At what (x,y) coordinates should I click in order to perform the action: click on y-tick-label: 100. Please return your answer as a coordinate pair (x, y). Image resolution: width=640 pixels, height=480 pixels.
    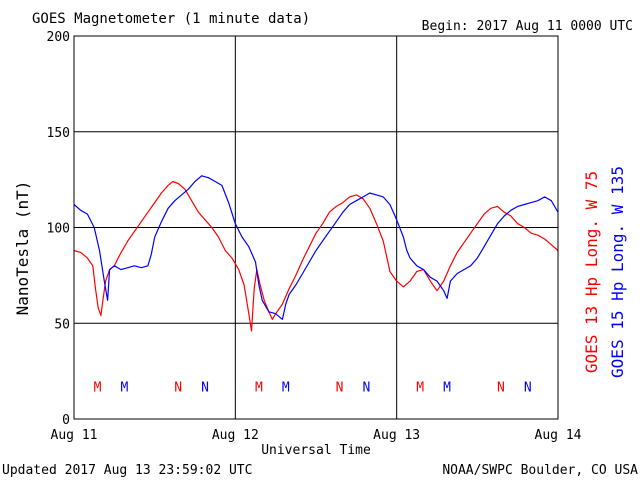
    Looking at the image, I should click on (58, 229).